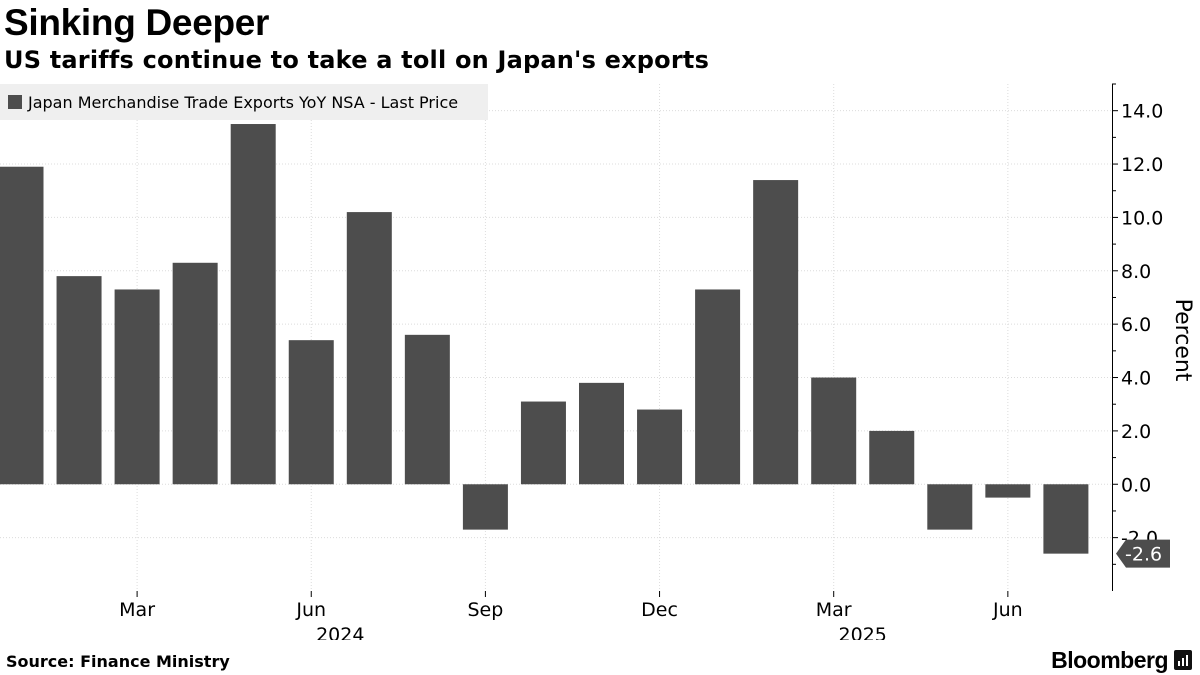  I want to click on y-axis-title: Percent, so click(1182, 340).